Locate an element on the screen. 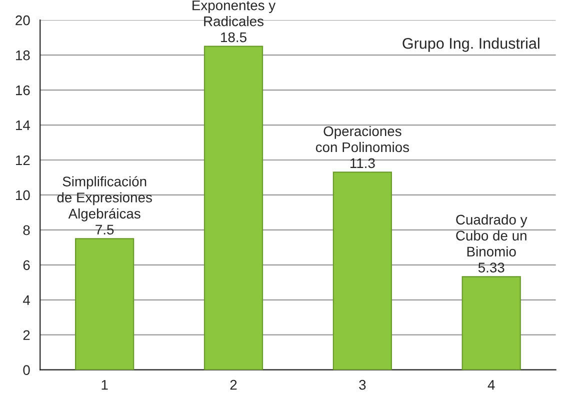 Image resolution: width=573 pixels, height=402 pixels. y-tick-label: 10 is located at coordinates (23, 195).